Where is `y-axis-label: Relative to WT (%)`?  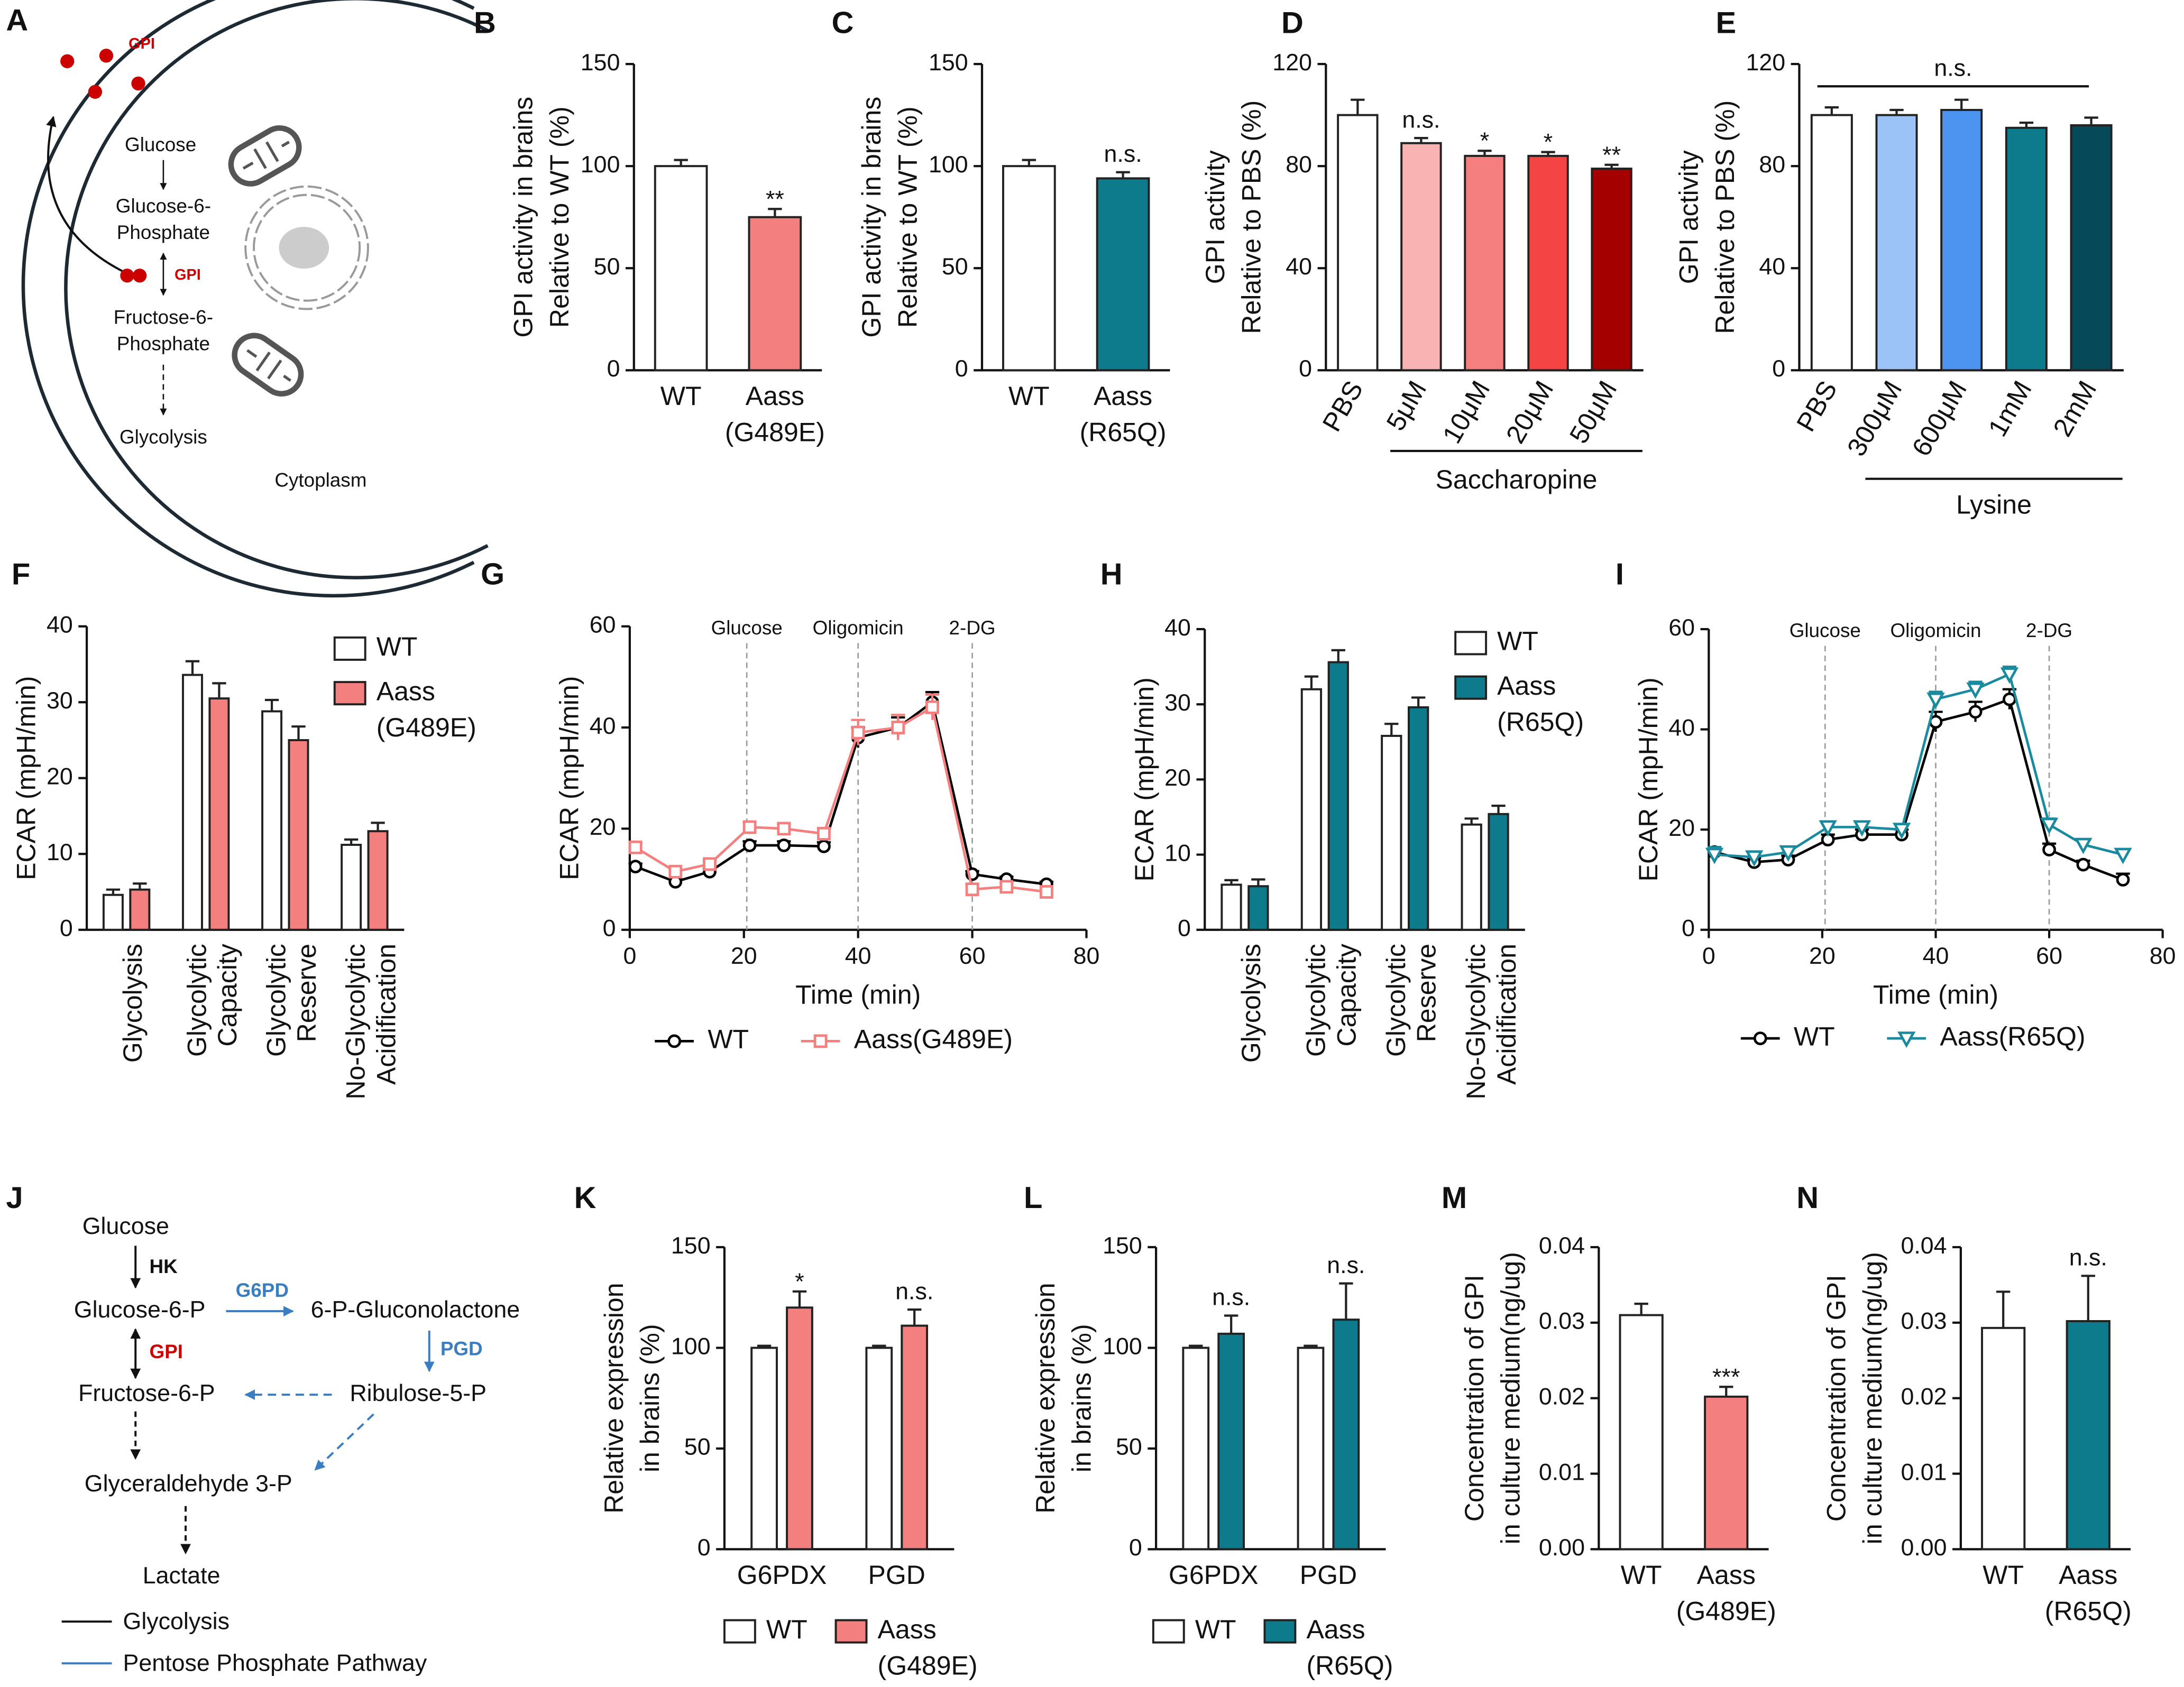 y-axis-label: Relative to WT (%) is located at coordinates (907, 217).